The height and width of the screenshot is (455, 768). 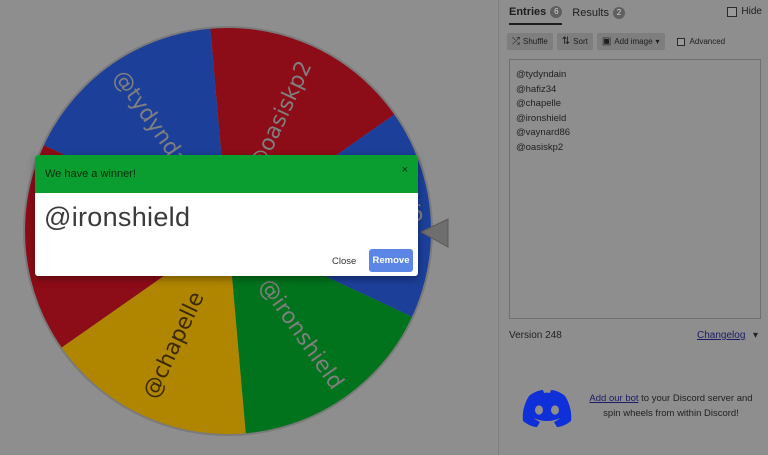 I want to click on remove-button: Remove, so click(x=391, y=260).